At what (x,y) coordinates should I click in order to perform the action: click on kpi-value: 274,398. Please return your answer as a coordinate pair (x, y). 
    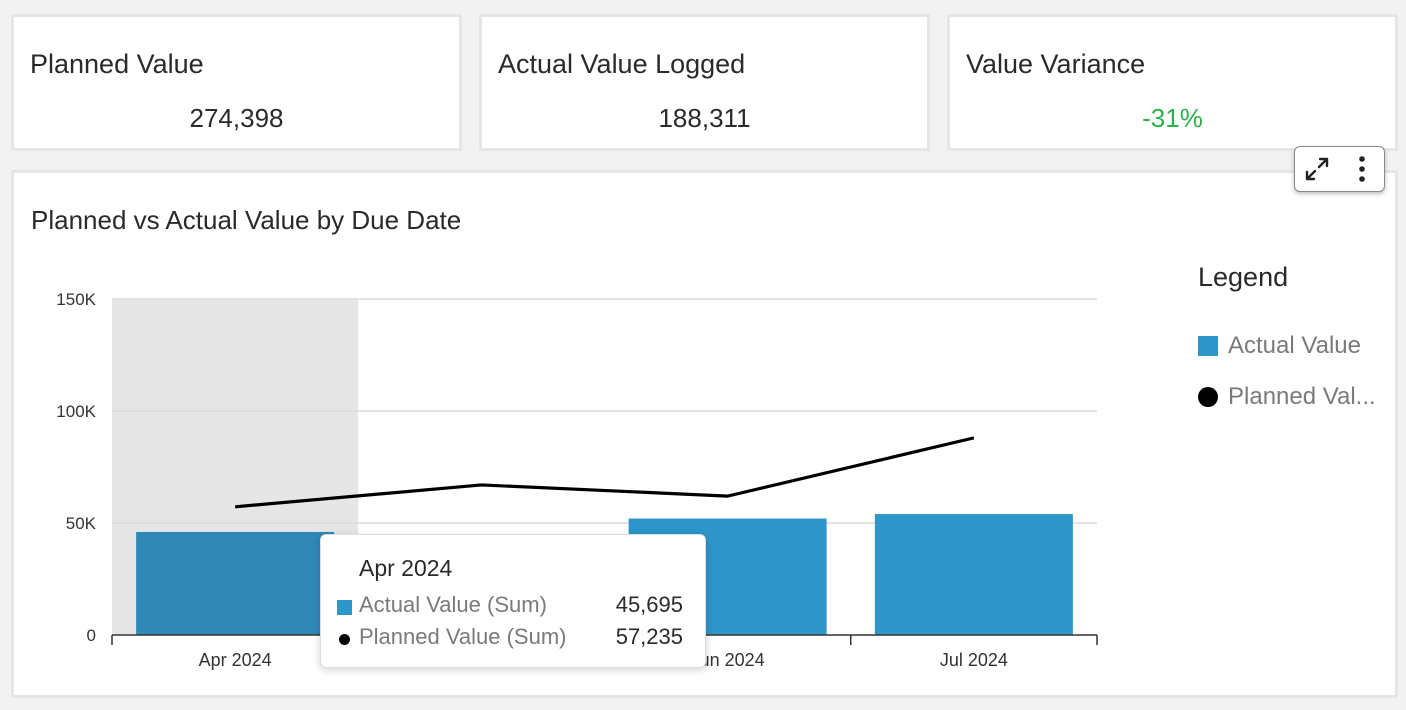
    Looking at the image, I should click on (236, 118).